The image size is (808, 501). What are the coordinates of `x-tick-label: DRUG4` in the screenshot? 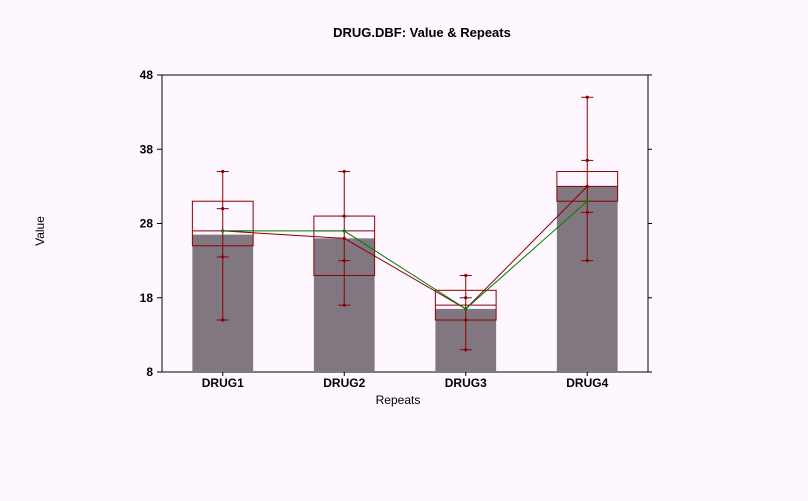 It's located at (587, 383).